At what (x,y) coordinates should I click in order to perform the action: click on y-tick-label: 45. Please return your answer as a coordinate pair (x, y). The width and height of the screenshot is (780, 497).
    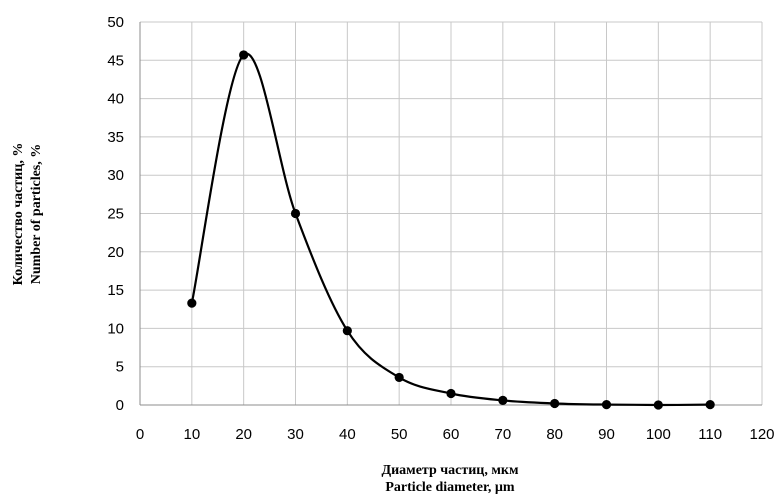
    Looking at the image, I should click on (115, 60).